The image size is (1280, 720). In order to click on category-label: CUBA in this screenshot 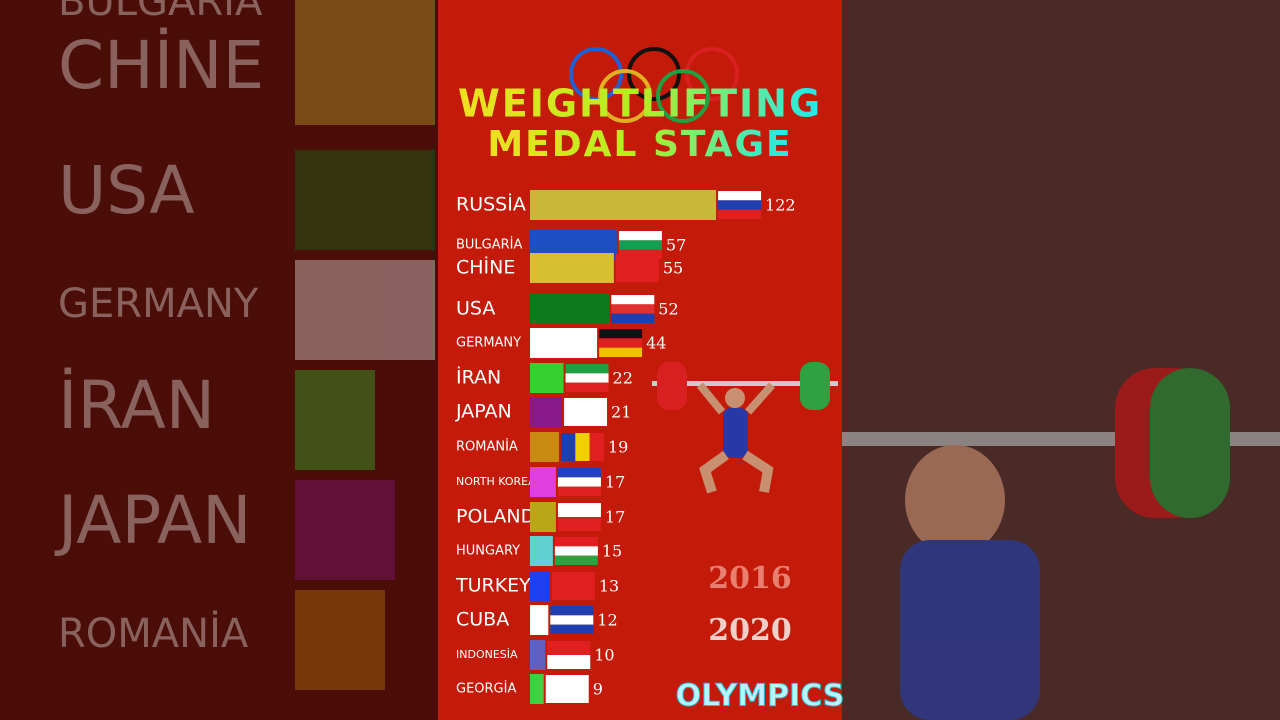, I will do `click(482, 620)`.